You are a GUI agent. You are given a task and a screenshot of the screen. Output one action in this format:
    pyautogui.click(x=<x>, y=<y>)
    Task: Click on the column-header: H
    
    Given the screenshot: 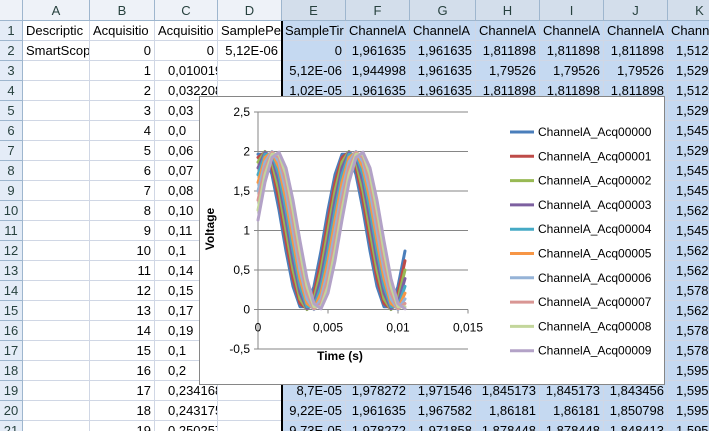 What is the action you would take?
    pyautogui.click(x=508, y=10)
    